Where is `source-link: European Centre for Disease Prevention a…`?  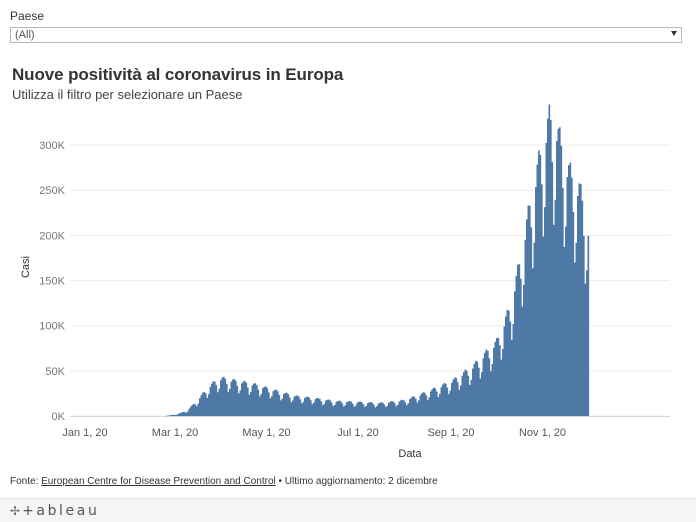
source-link: European Centre for Disease Prevention a… is located at coordinates (158, 481).